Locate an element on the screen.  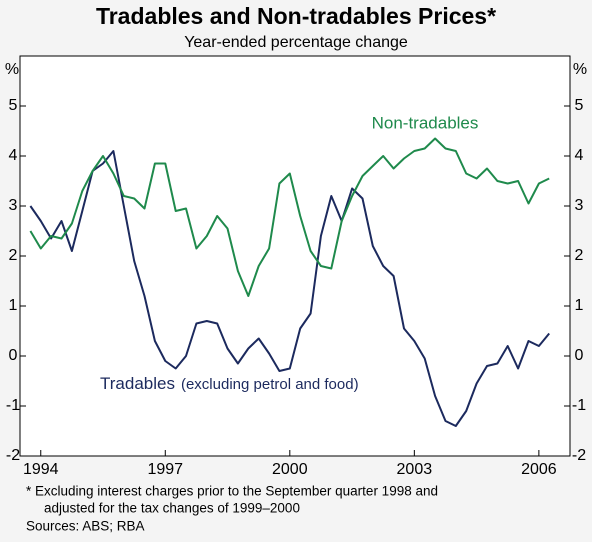
y-tick-label-right: -1 is located at coordinates (579, 405).